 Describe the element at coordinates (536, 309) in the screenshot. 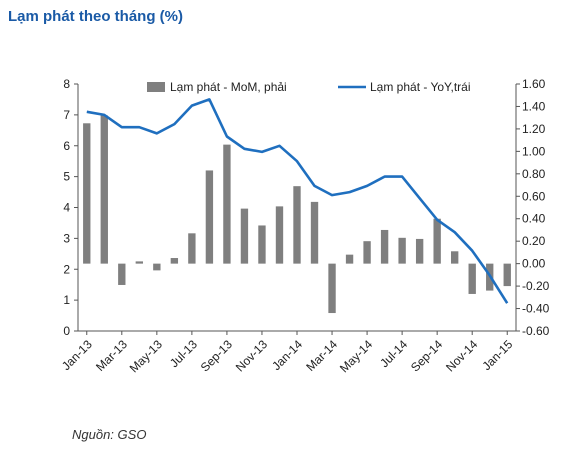

I see `right-tick-label: -0.40` at that location.